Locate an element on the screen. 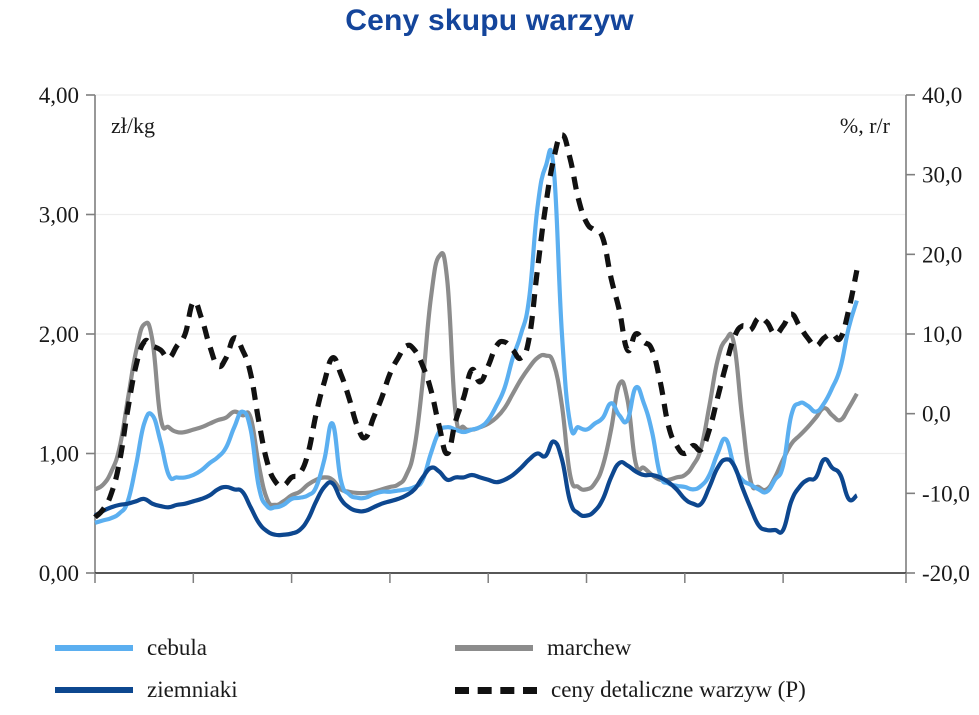 The height and width of the screenshot is (715, 979). legend-row-2: ziemniaki ceny detaliczne warzyw (P) is located at coordinates (489, 690).